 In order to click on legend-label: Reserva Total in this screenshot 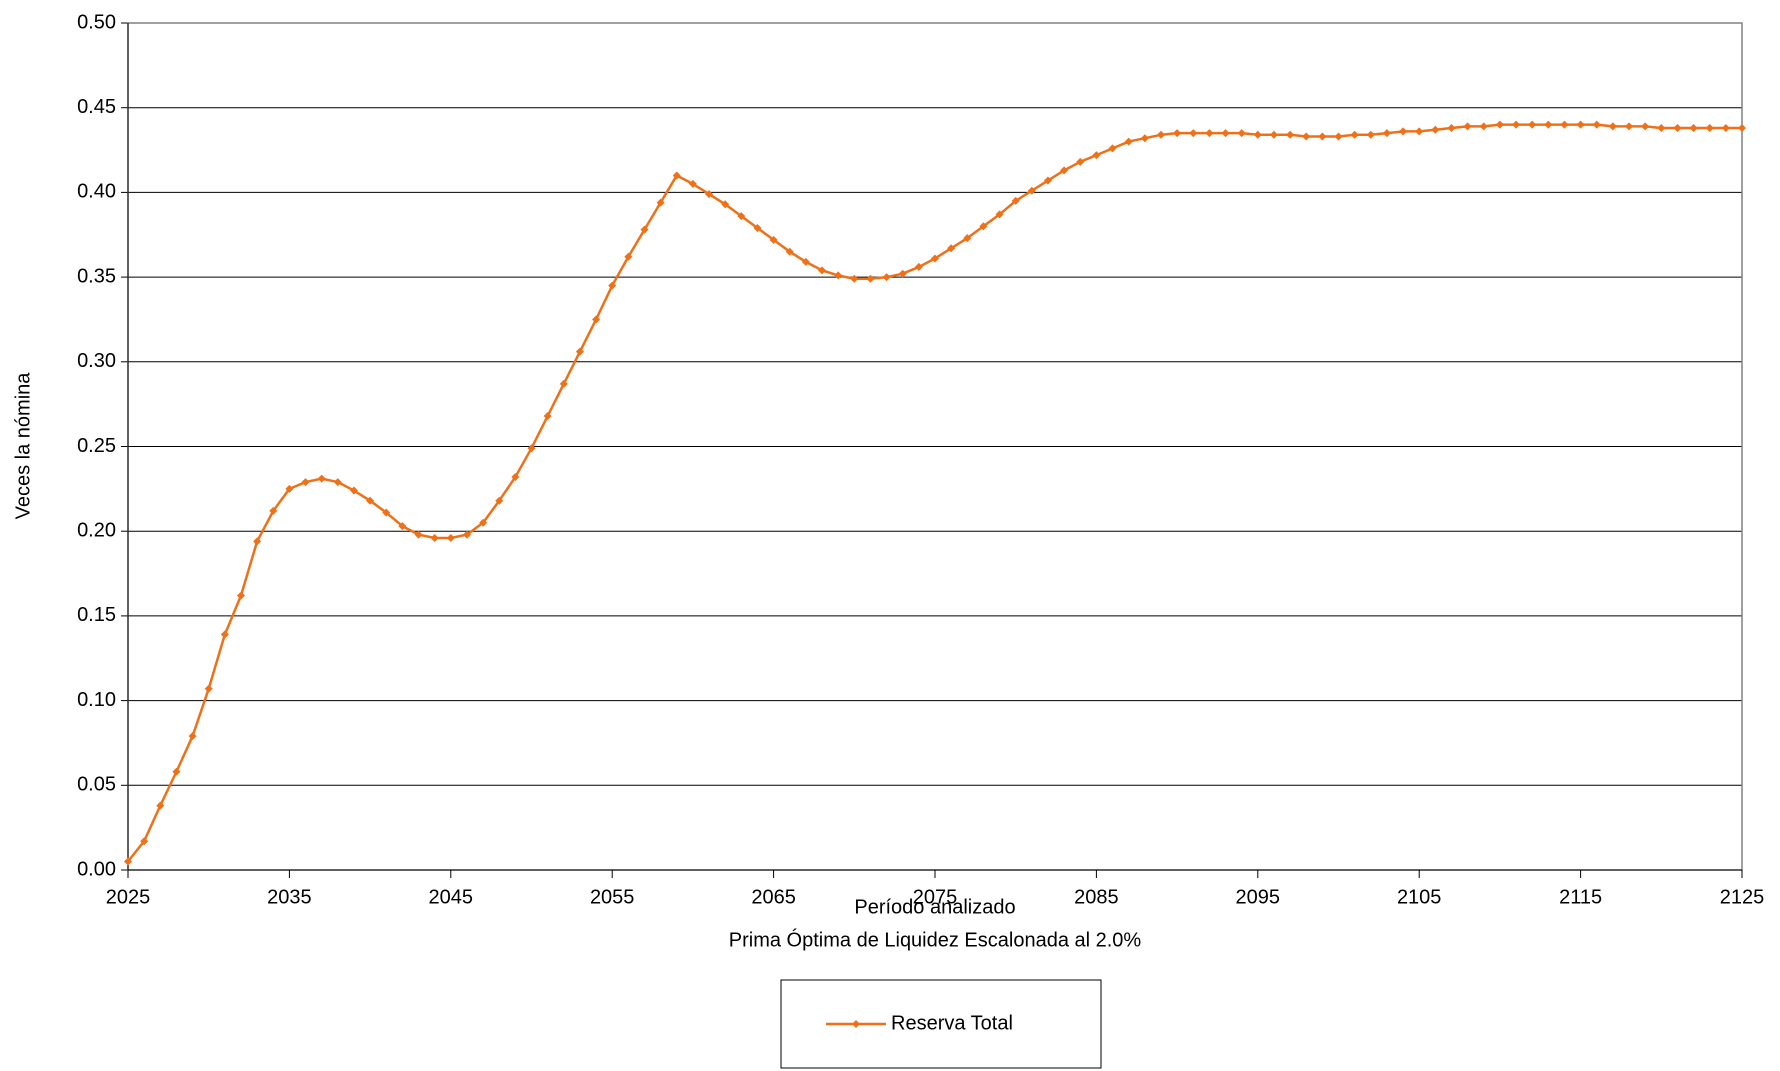, I will do `click(952, 1023)`.